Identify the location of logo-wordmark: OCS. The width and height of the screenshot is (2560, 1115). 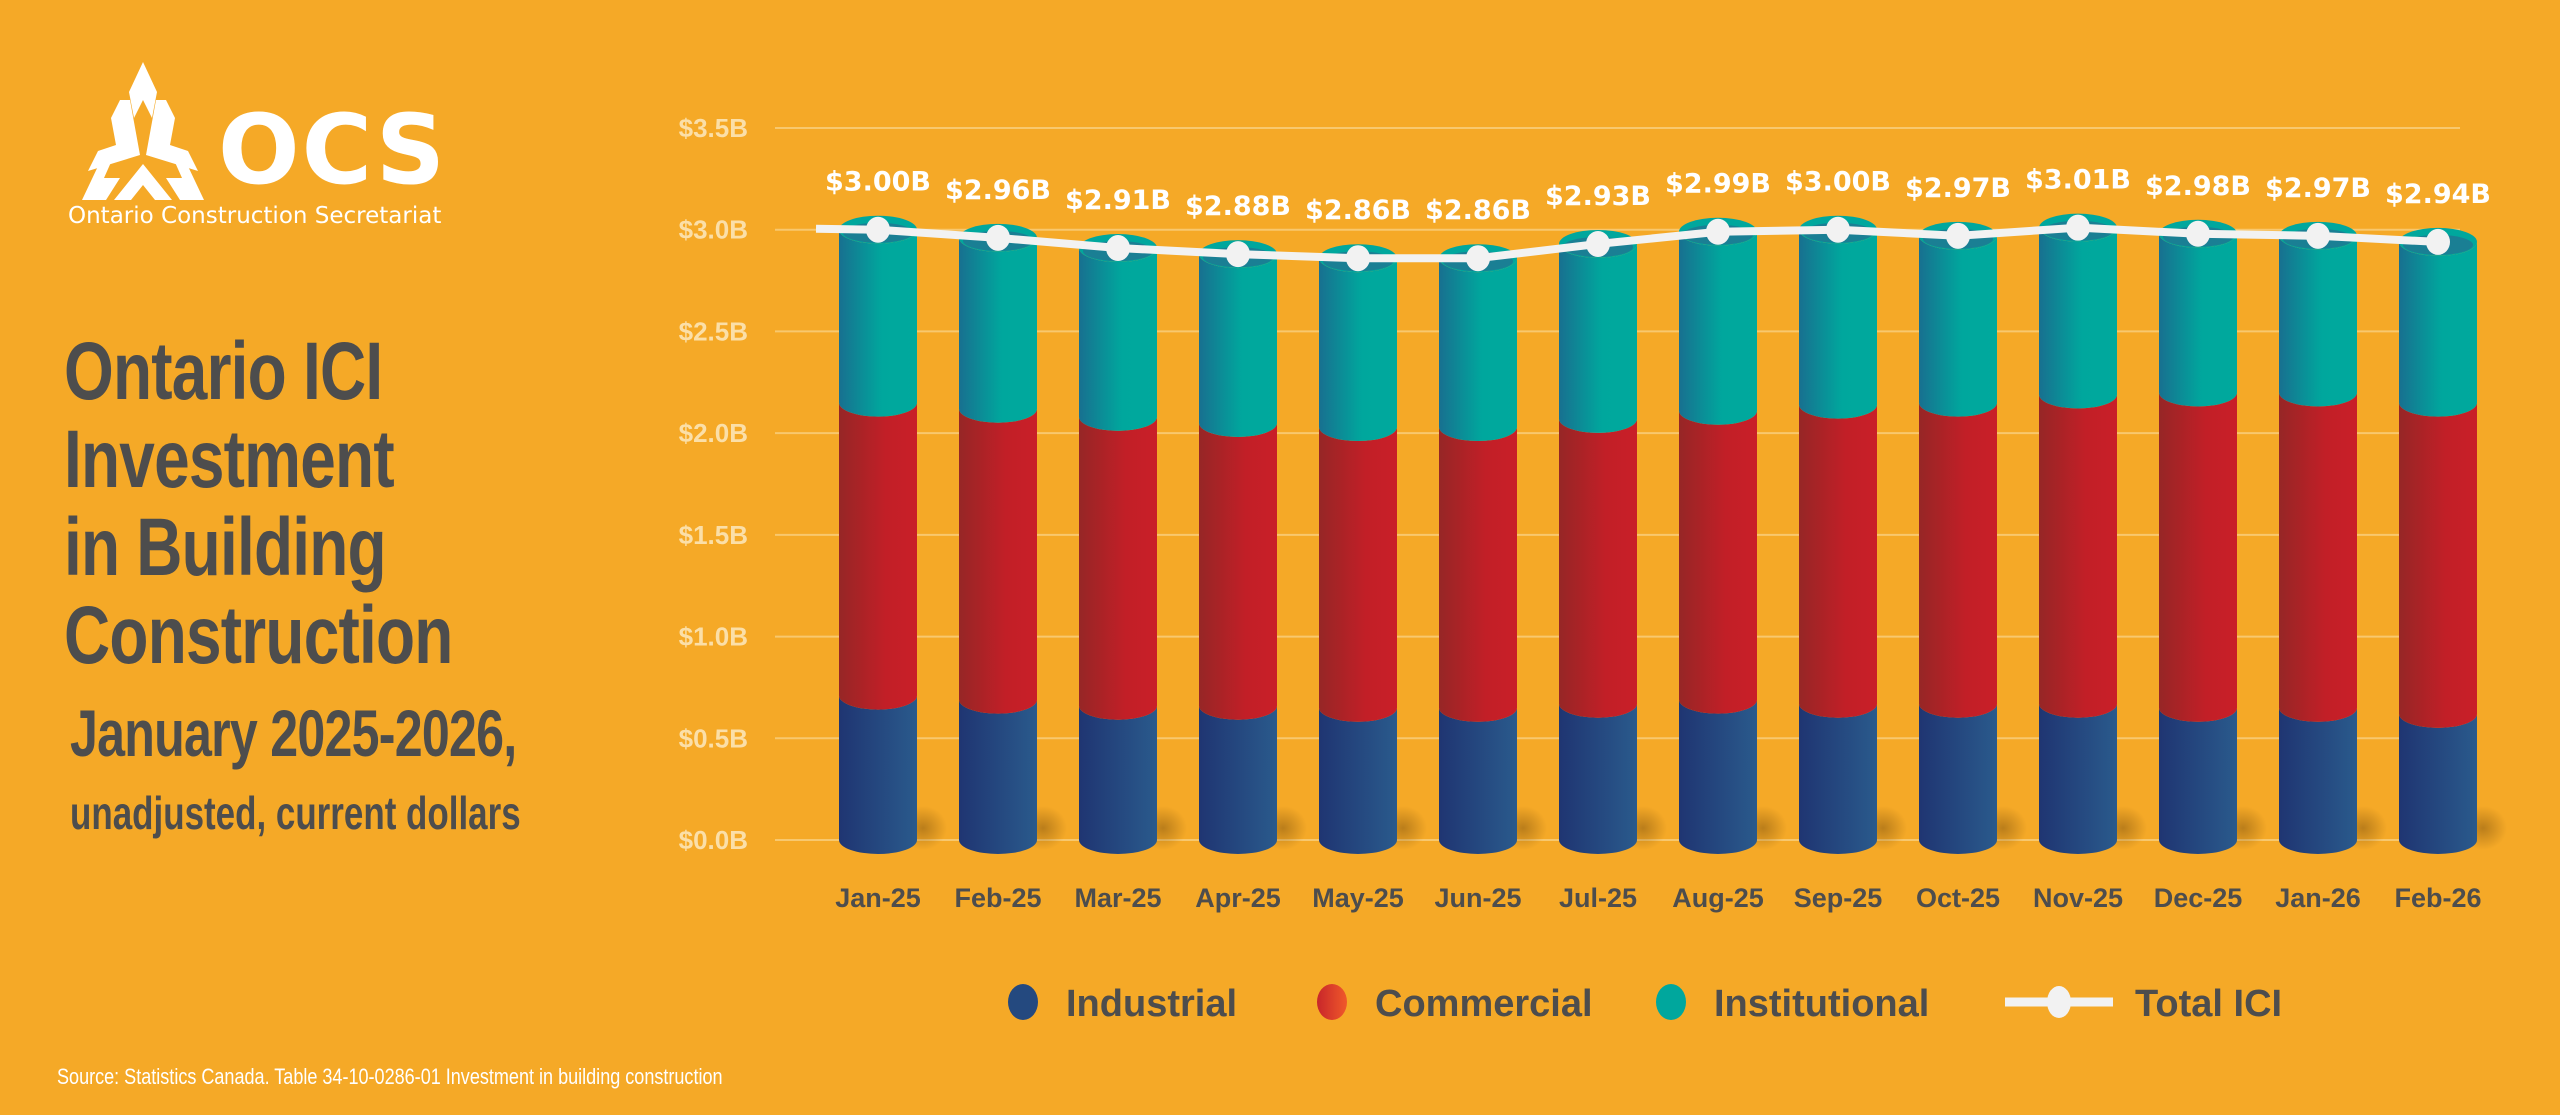
(332, 150).